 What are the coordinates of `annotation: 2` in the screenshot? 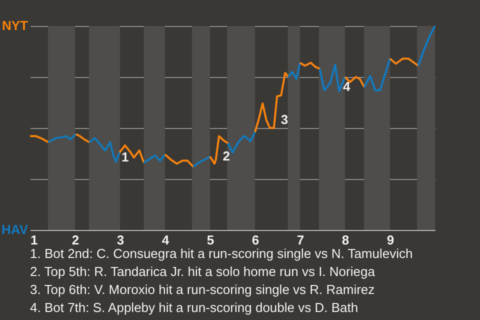 It's located at (226, 156).